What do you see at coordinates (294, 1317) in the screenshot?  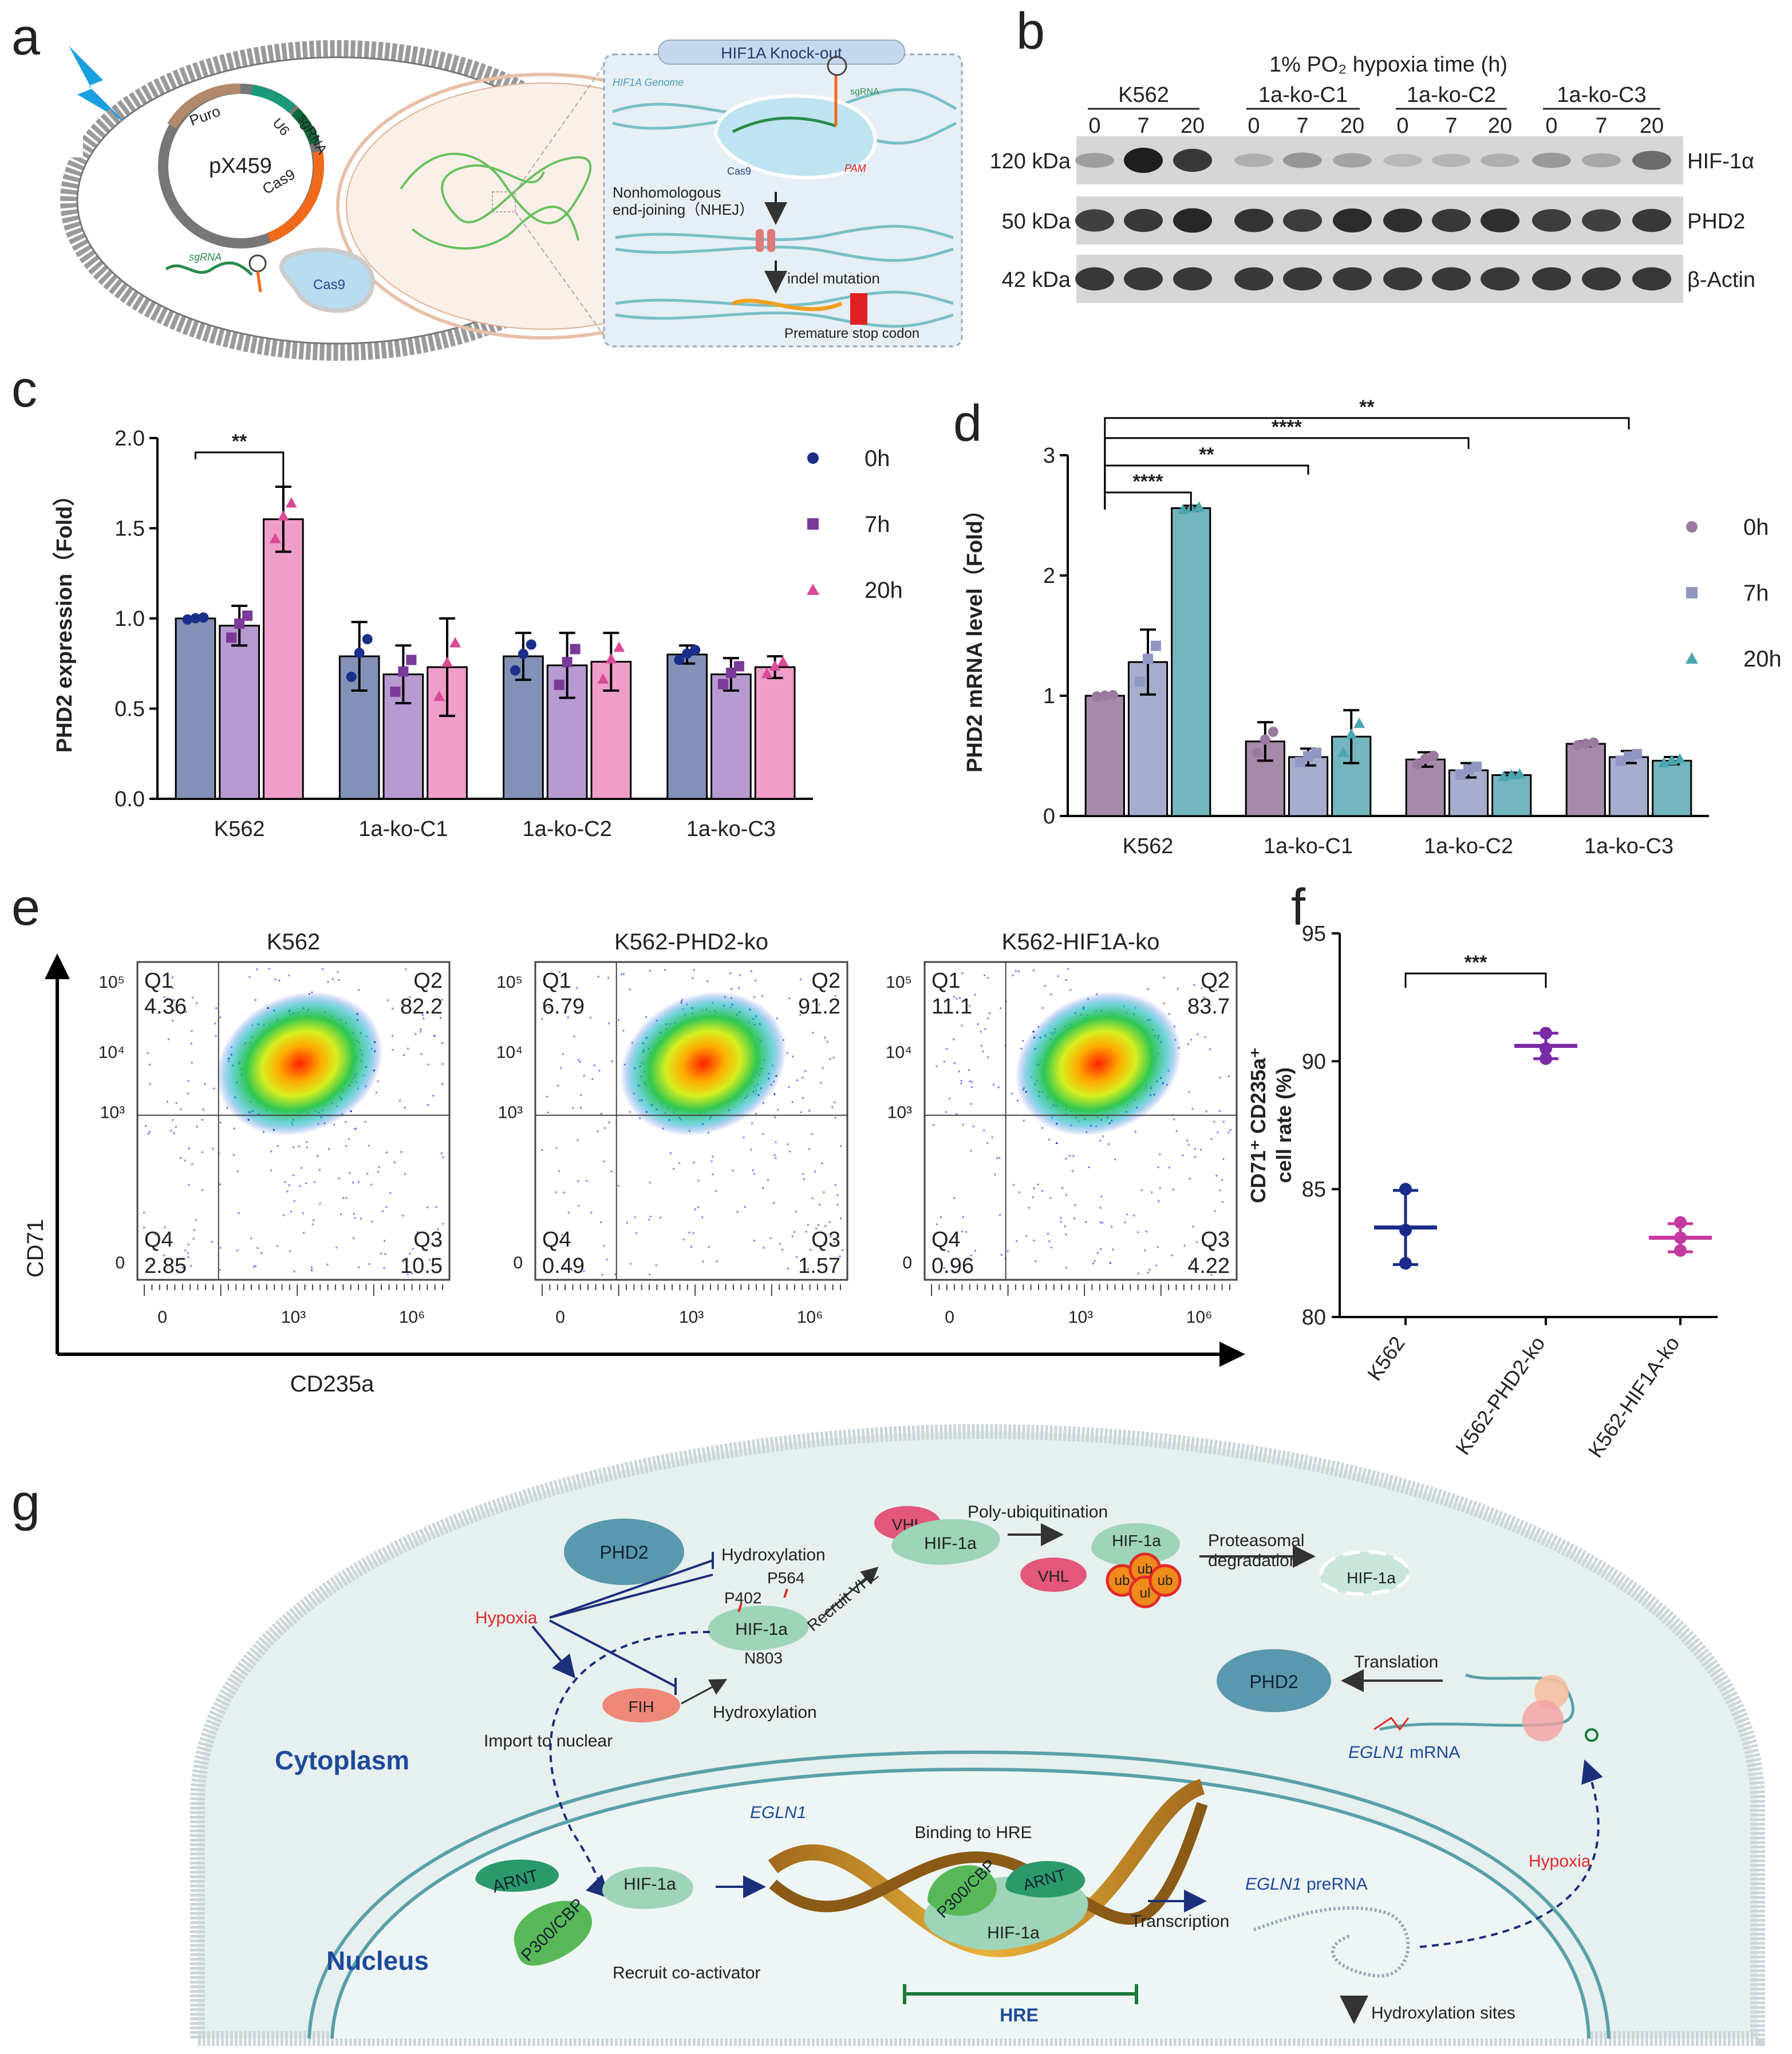 I see `x-tick-label: 10³` at bounding box center [294, 1317].